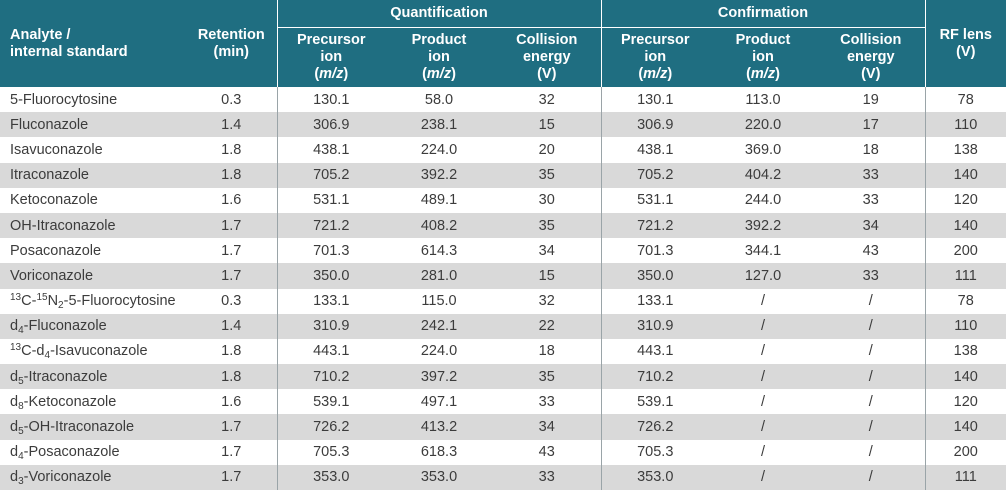  I want to click on rf-lens-cell: 200, so click(965, 452).